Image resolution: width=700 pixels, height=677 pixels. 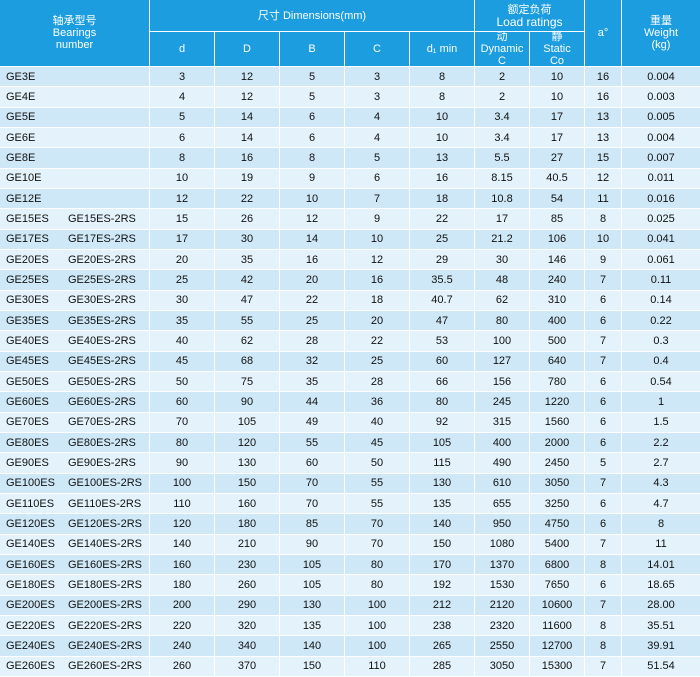 What do you see at coordinates (502, 544) in the screenshot?
I see `table-cell: 1080` at bounding box center [502, 544].